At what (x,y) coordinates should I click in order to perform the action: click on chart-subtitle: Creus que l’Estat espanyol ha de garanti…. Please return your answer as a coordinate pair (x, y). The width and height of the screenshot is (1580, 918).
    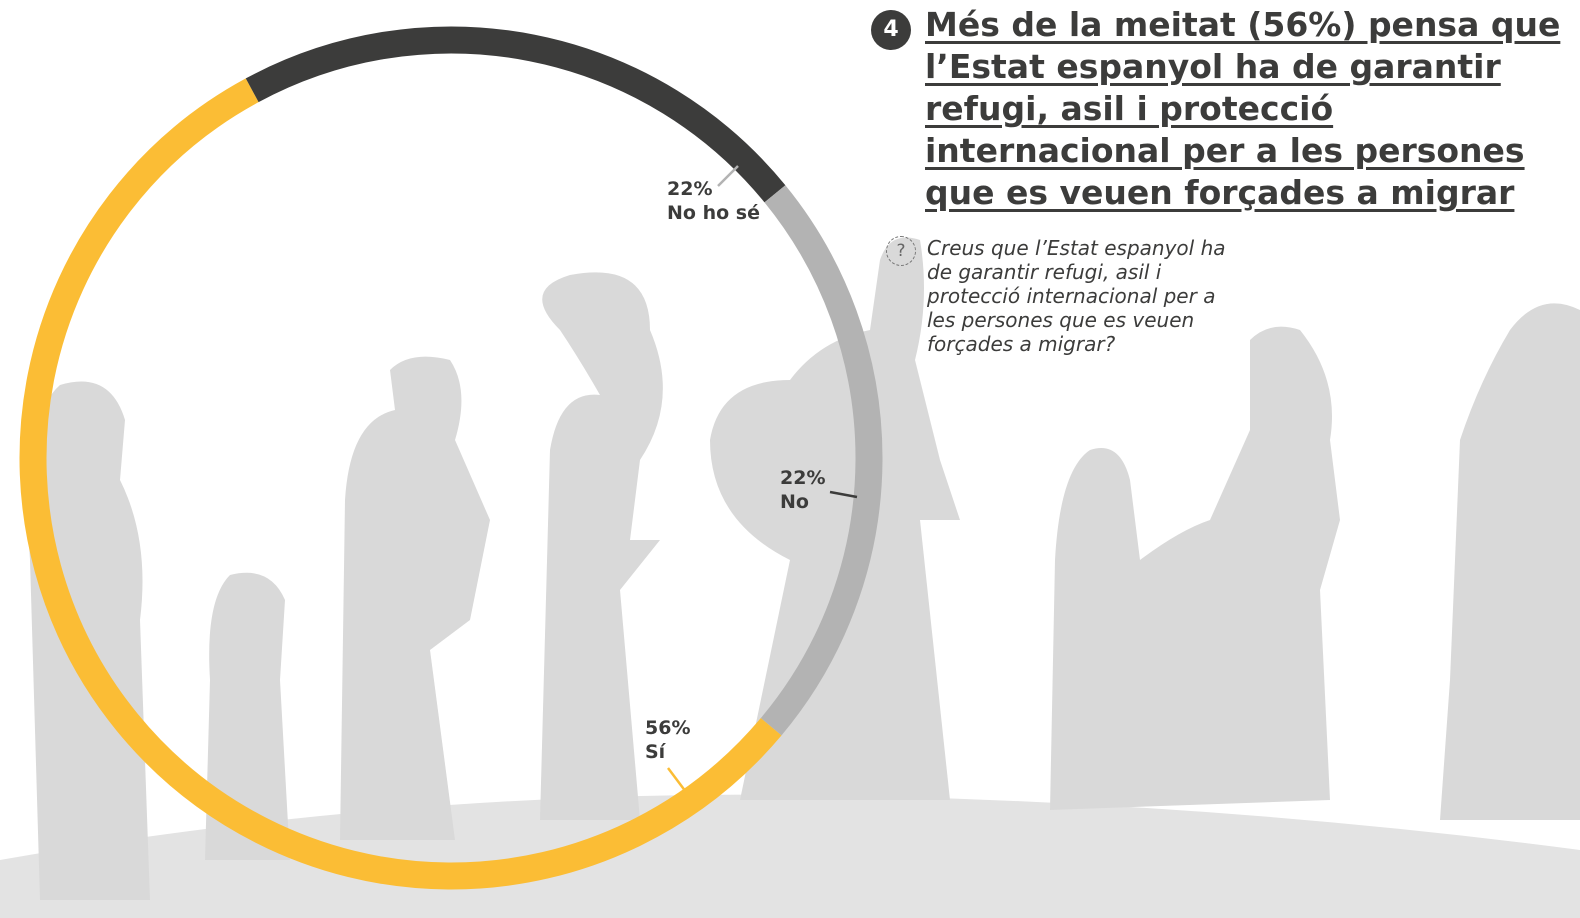
    Looking at the image, I should click on (1076, 296).